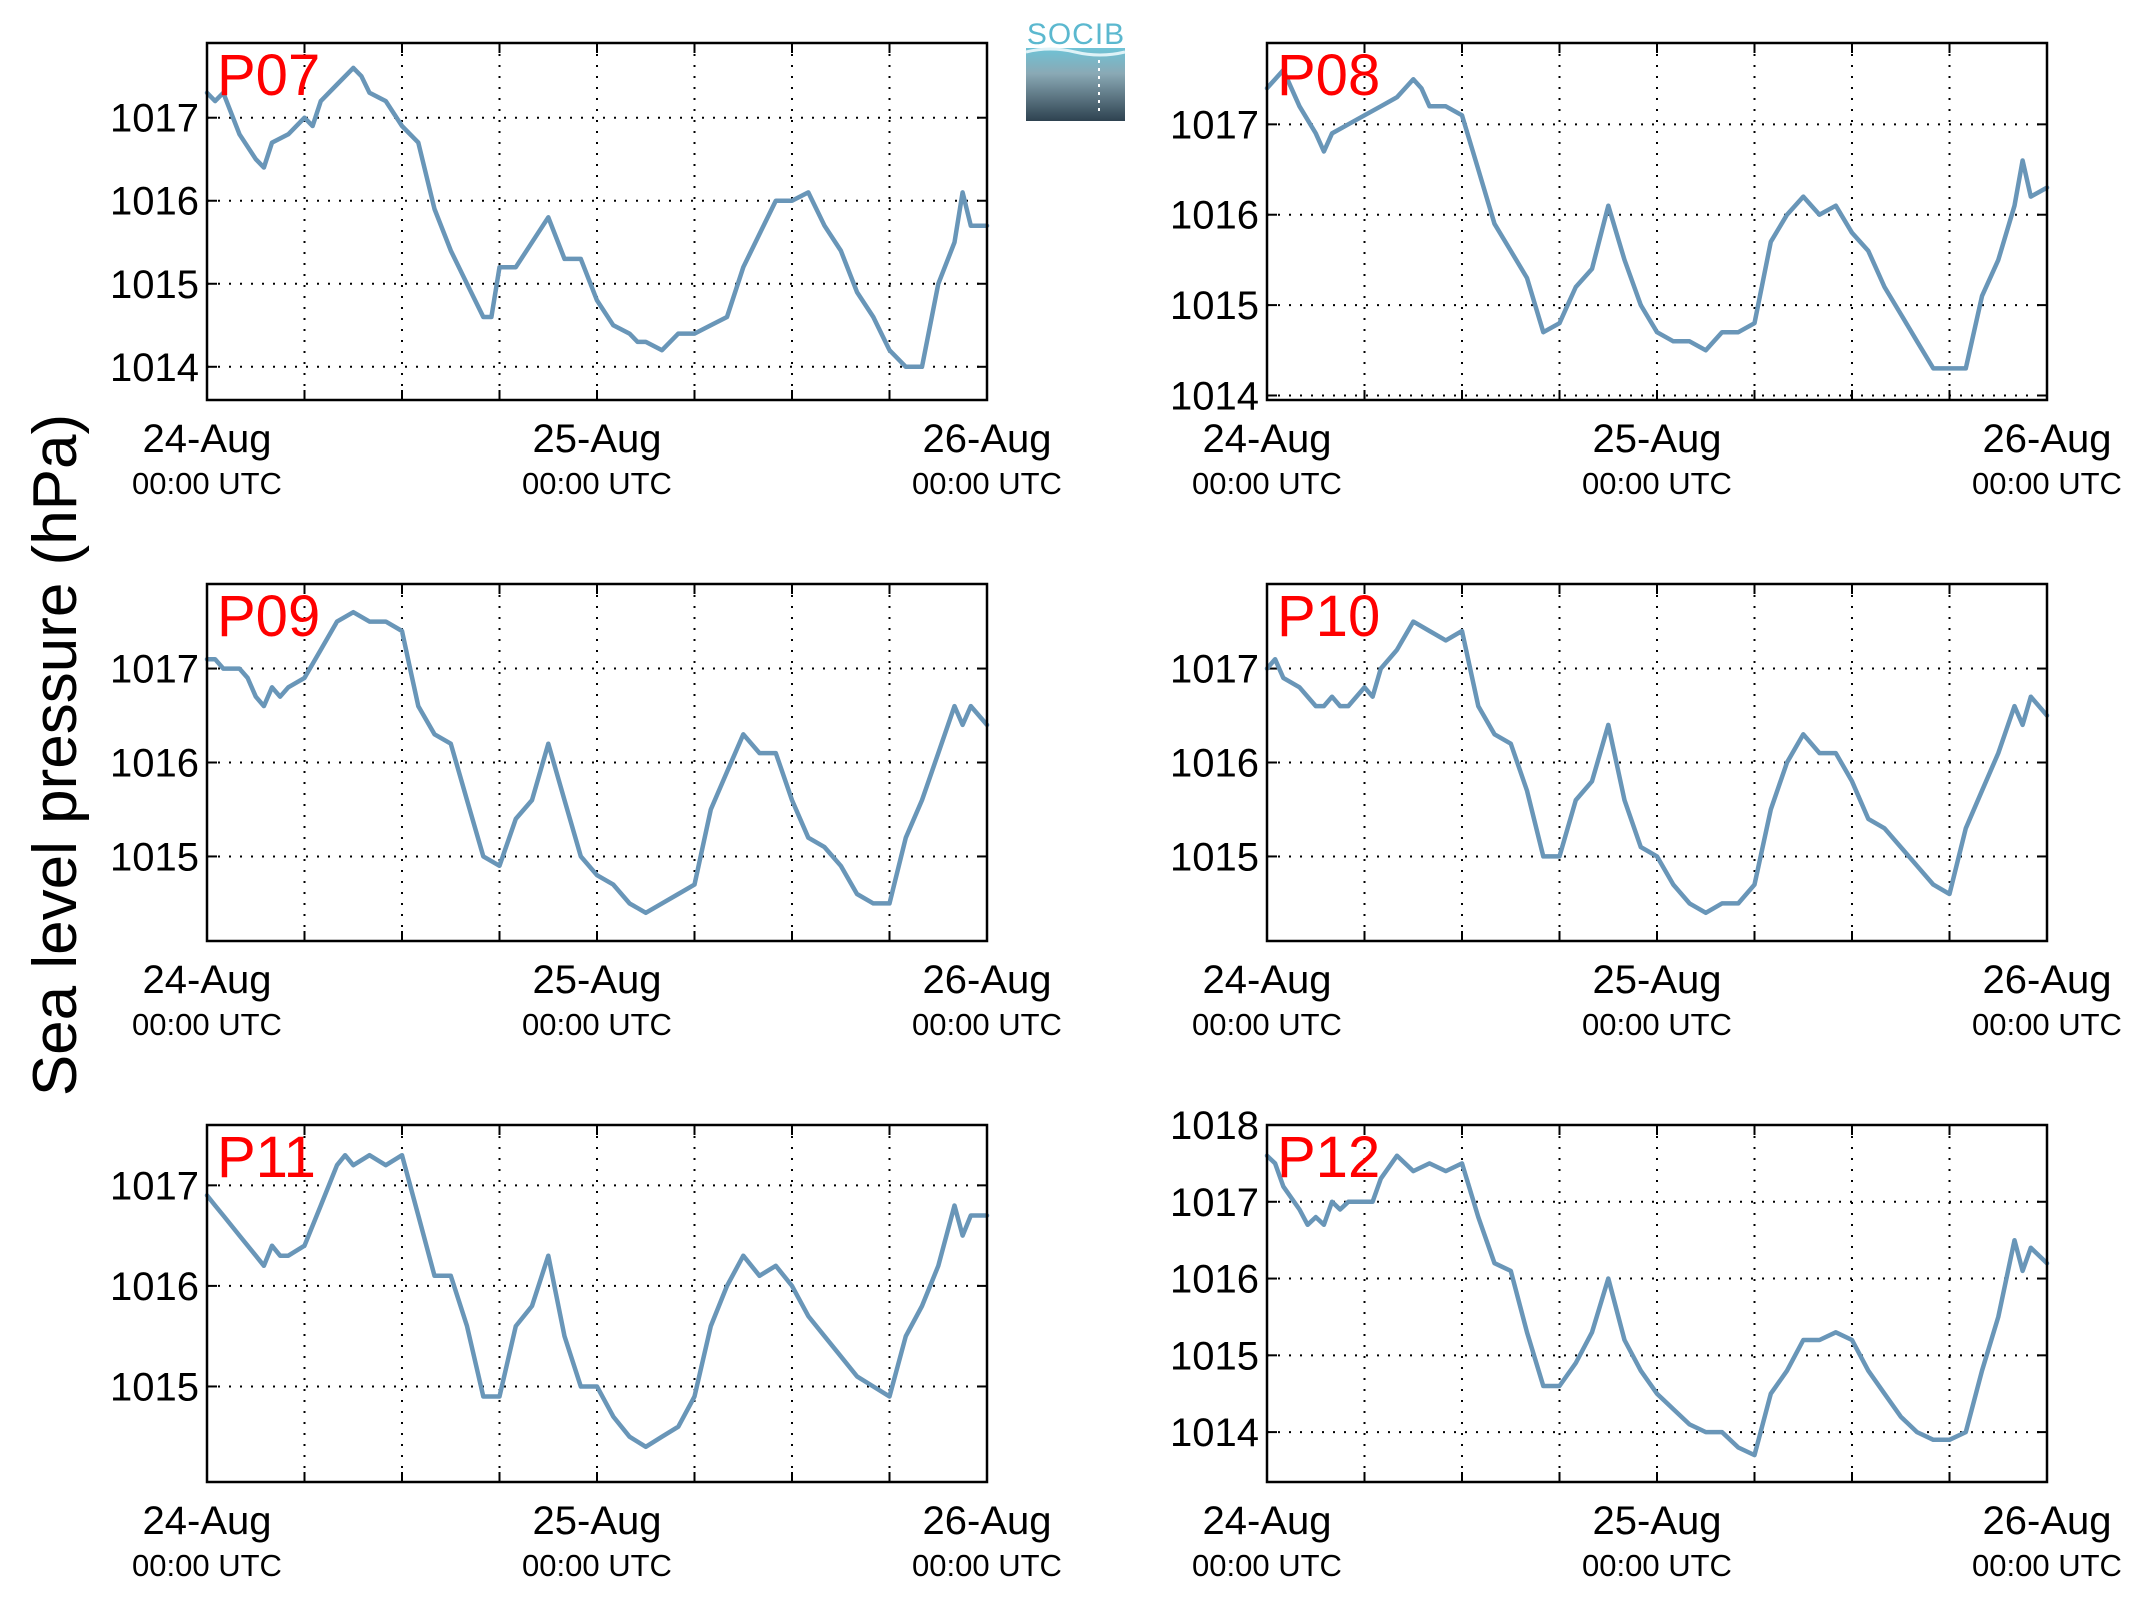 The width and height of the screenshot is (2133, 1608). What do you see at coordinates (55, 755) in the screenshot?
I see `y-axis-label: Sea level pressure (hPa)` at bounding box center [55, 755].